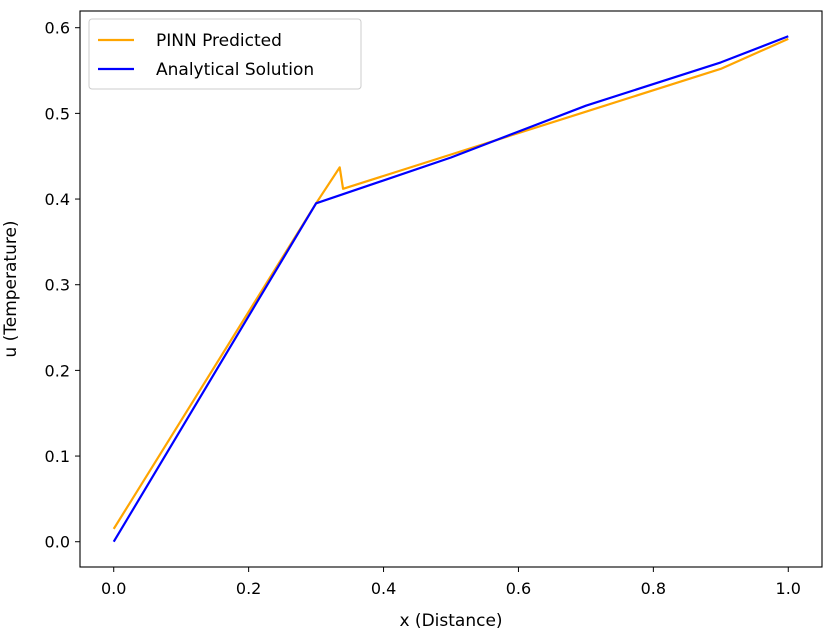 The height and width of the screenshot is (635, 827). What do you see at coordinates (57, 28) in the screenshot?
I see `y-tick-label: 0.6` at bounding box center [57, 28].